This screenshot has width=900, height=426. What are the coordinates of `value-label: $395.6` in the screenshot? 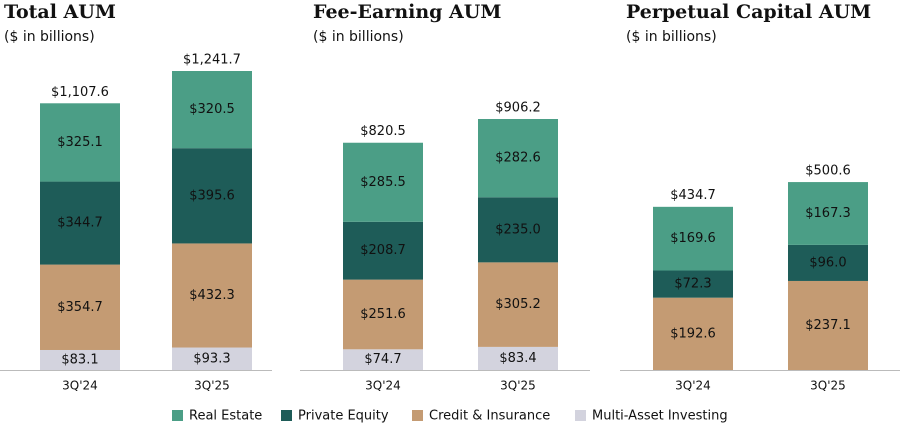 It's located at (212, 195).